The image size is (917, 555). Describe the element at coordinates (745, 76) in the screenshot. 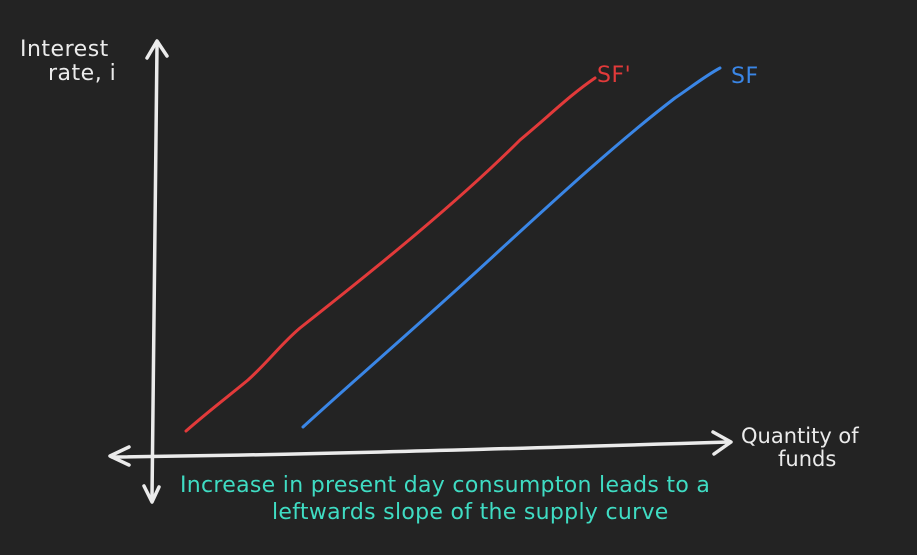

I see `original-supply-label: SF` at that location.